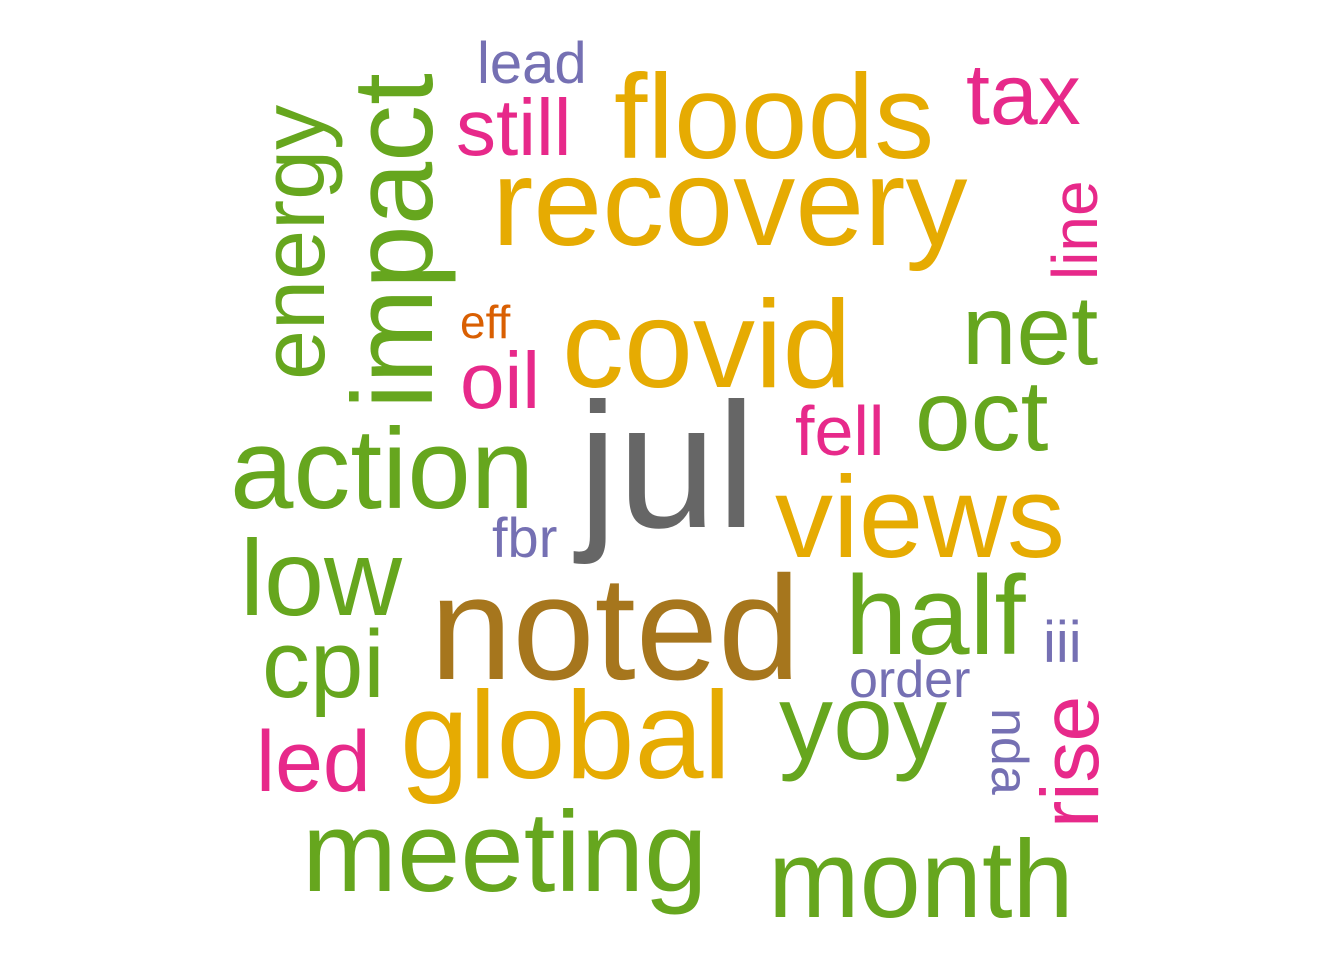 The height and width of the screenshot is (960, 1344). What do you see at coordinates (382, 469) in the screenshot?
I see `word-action: action` at bounding box center [382, 469].